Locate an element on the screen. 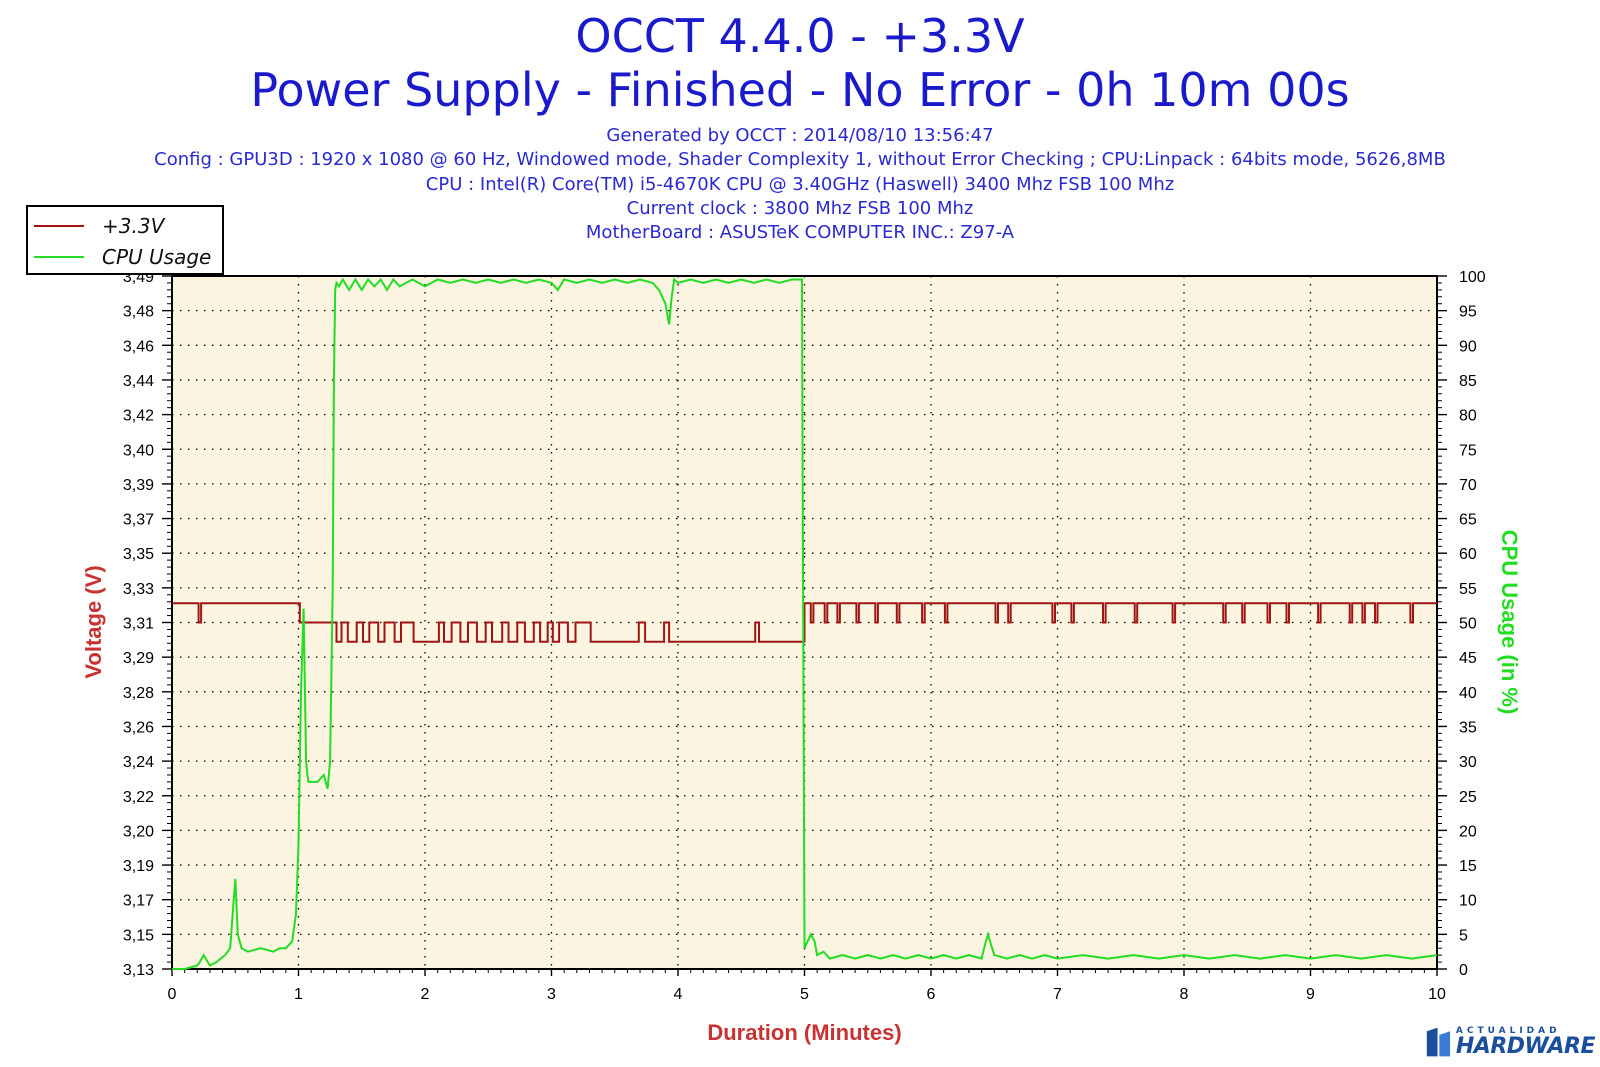 The image size is (1600, 1067). y-tick-label: 3,20 is located at coordinates (138, 831).